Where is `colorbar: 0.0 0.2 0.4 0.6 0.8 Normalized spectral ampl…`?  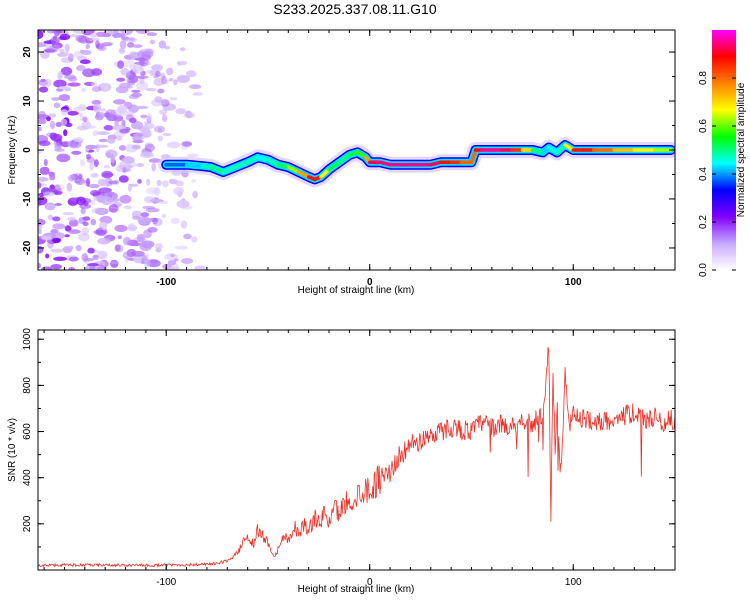 colorbar: 0.0 0.2 0.4 0.6 0.8 Normalized spectral ampl… is located at coordinates (722, 153).